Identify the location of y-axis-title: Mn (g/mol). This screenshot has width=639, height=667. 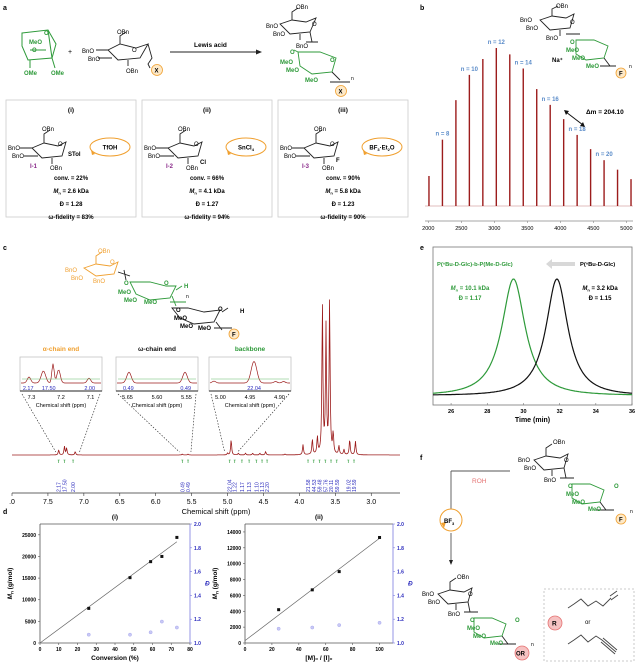
(216, 584).